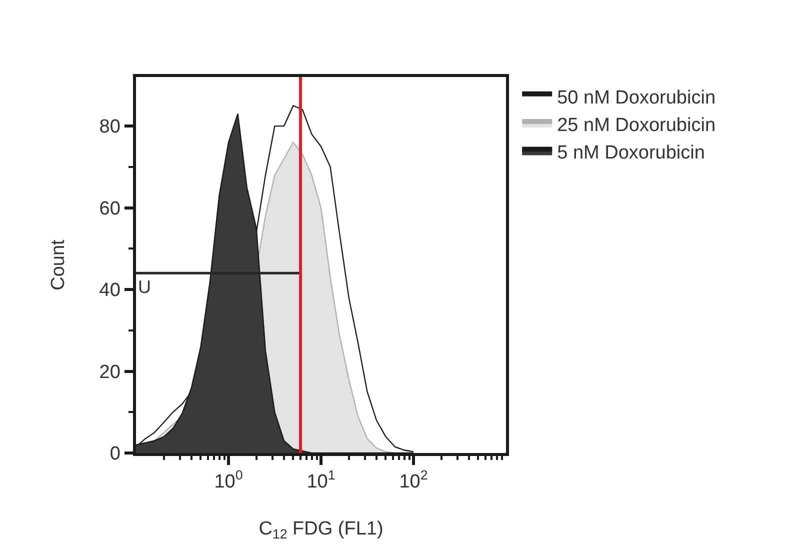 This screenshot has height=556, width=802. What do you see at coordinates (321, 480) in the screenshot?
I see `x-tick-label: 10$^{1}$` at bounding box center [321, 480].